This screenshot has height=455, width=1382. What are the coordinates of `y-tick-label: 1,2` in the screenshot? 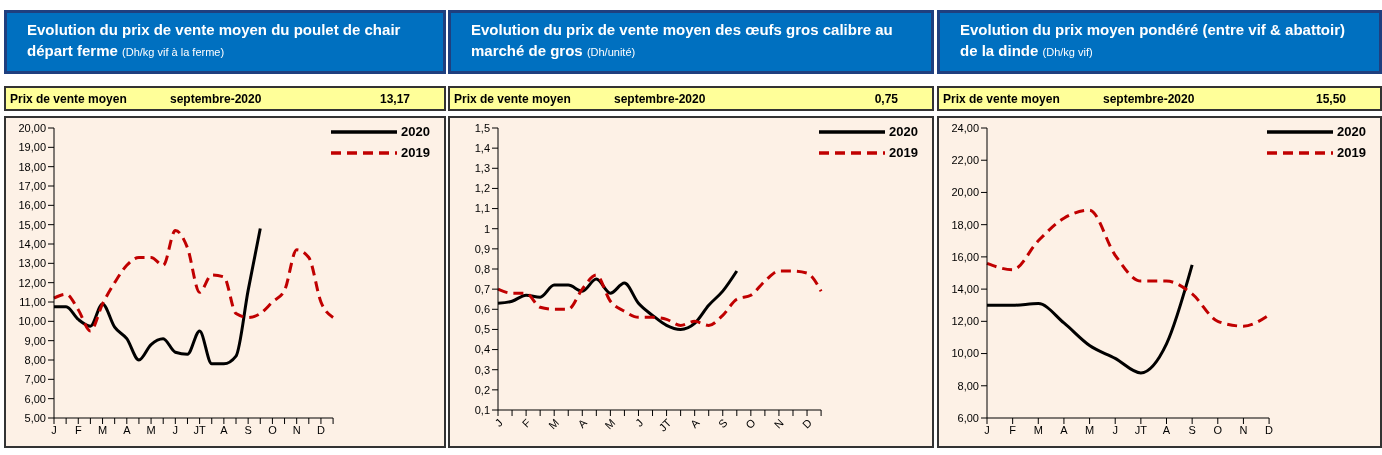 It's located at (482, 188).